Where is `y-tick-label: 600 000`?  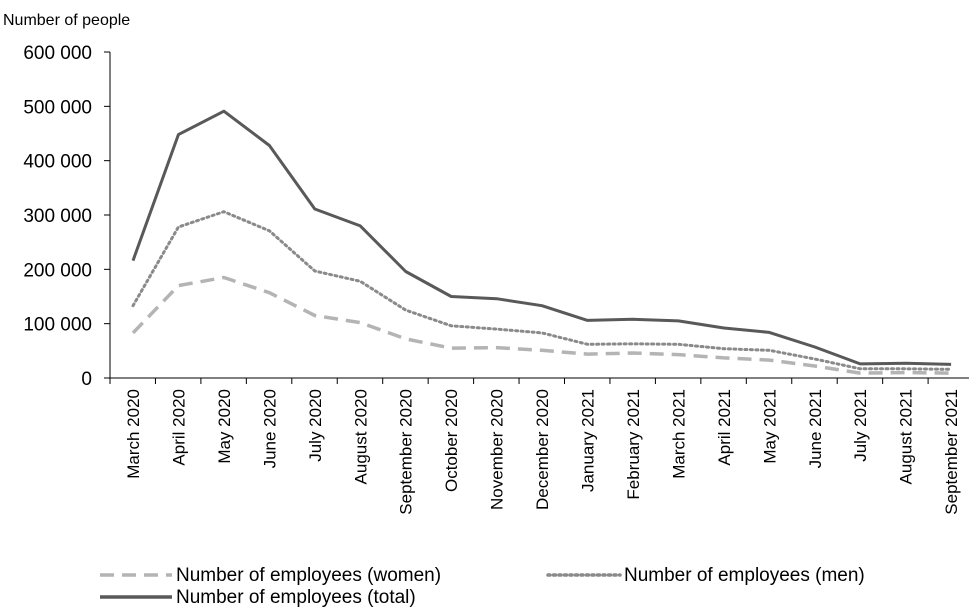 y-tick-label: 600 000 is located at coordinates (57, 53).